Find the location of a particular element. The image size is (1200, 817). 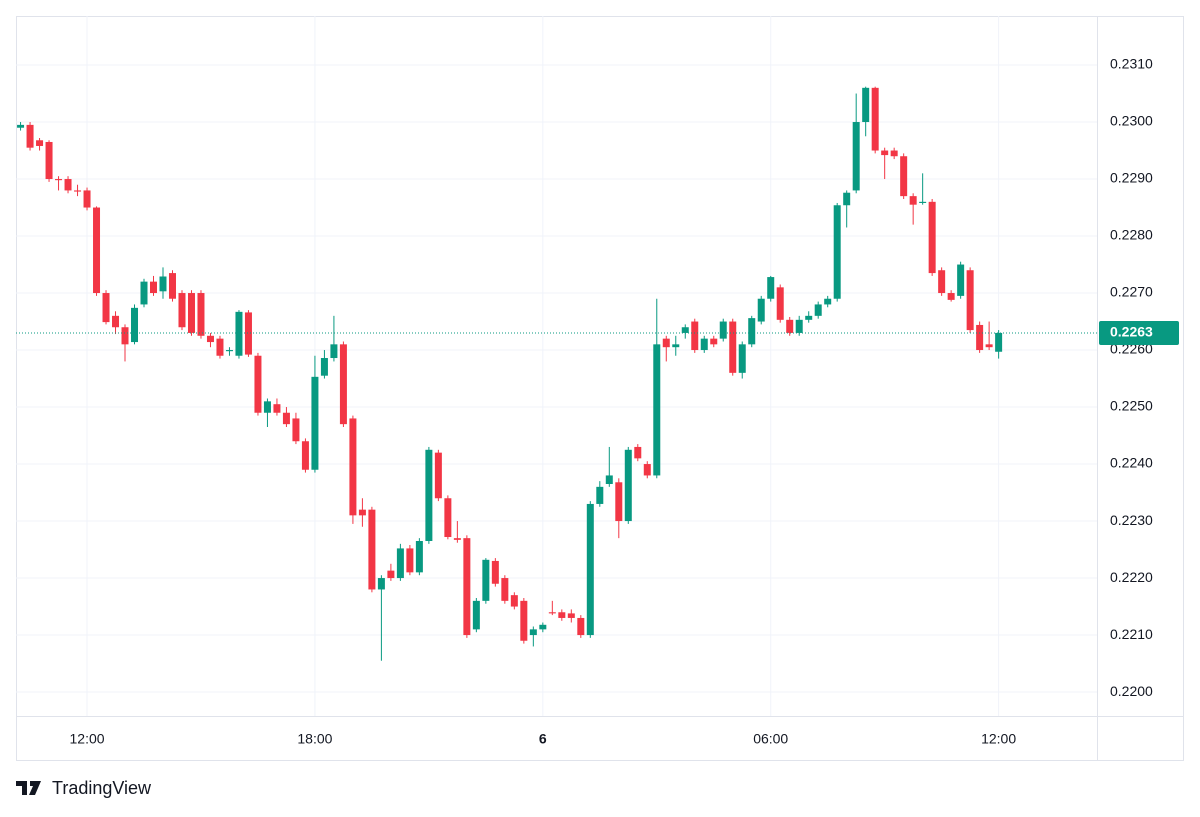

last-price-label: 0.2263 is located at coordinates (1131, 332).